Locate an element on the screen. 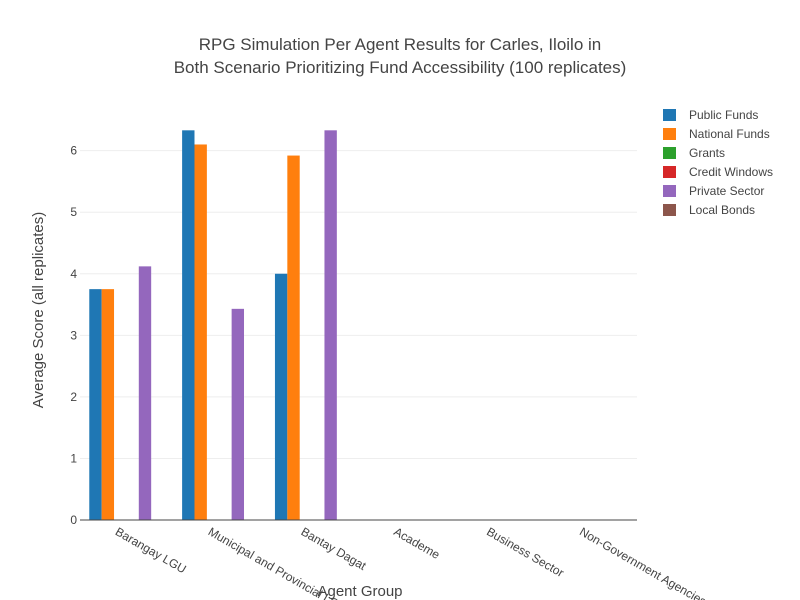  y-tick-label: 1 is located at coordinates (73, 458).